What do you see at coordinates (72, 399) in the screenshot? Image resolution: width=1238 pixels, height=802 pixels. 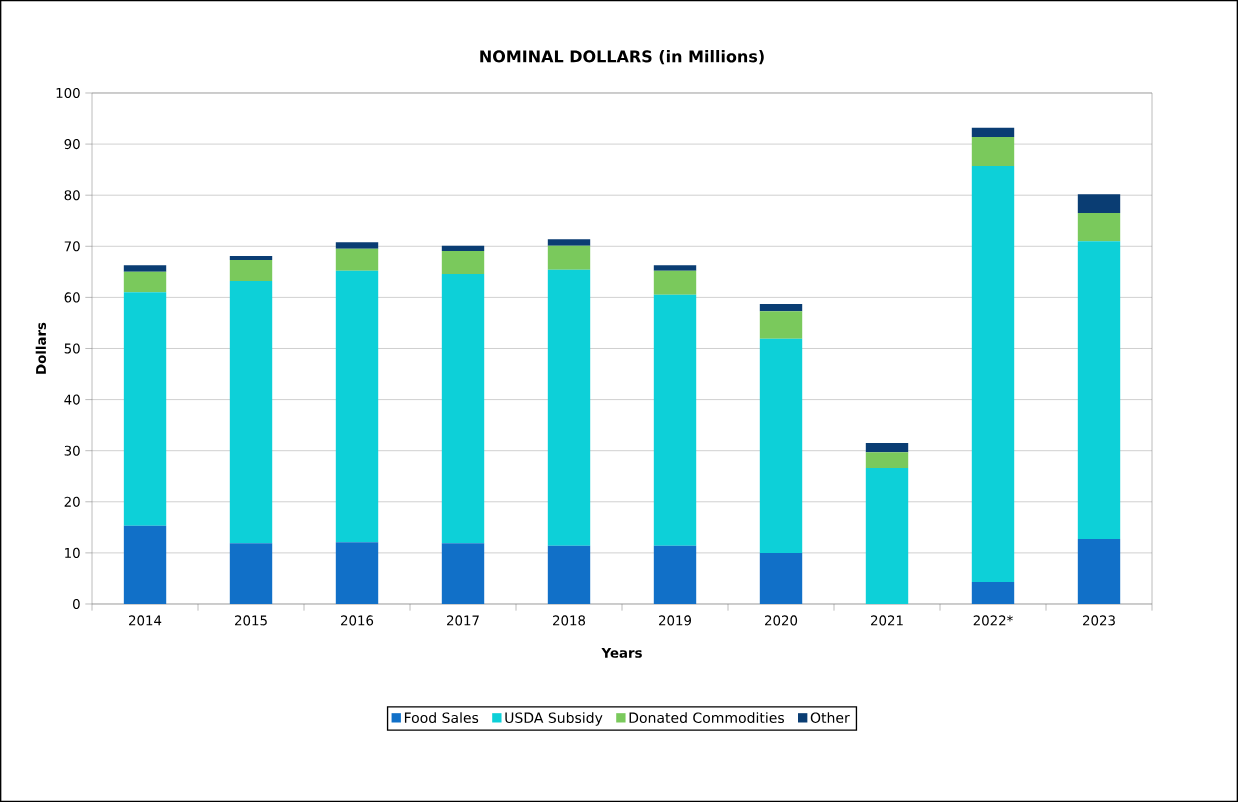 I see `y-tick-label: 40` at bounding box center [72, 399].